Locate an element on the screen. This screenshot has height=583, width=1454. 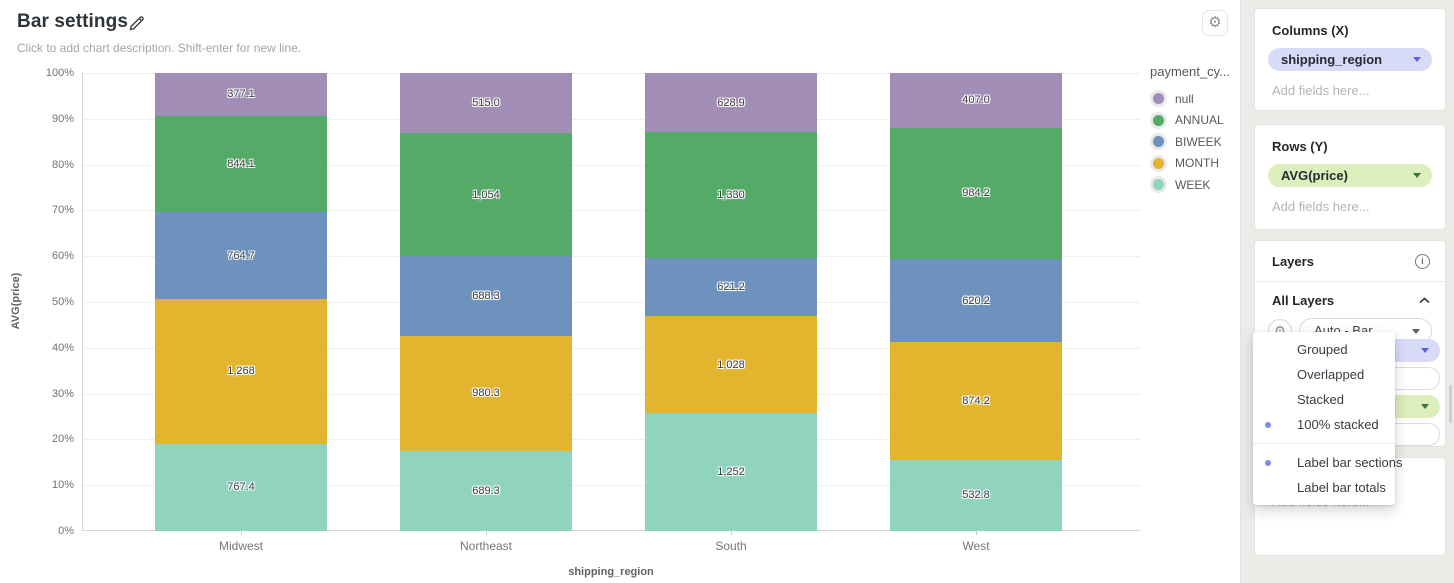
menu-item-stacked: Stacked is located at coordinates (1320, 399).